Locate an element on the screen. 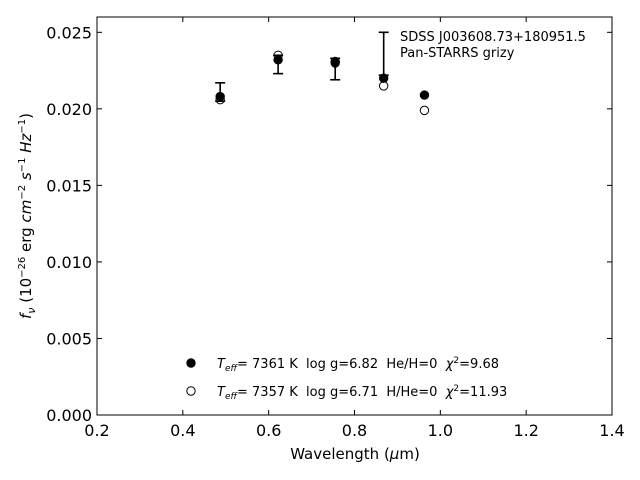  y-tick-label: 0.020 is located at coordinates (69, 109).